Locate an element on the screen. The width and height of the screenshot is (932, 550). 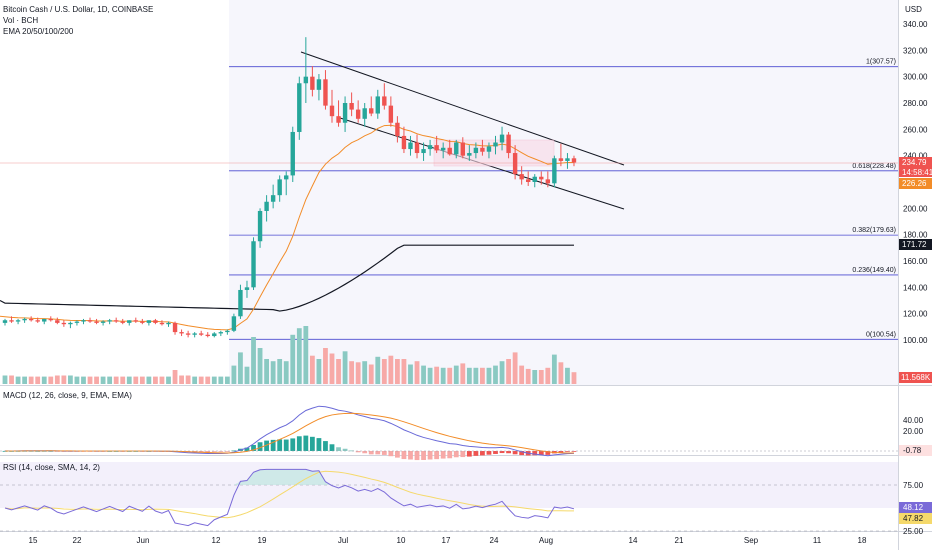
time-tick-label: 19 is located at coordinates (262, 540).